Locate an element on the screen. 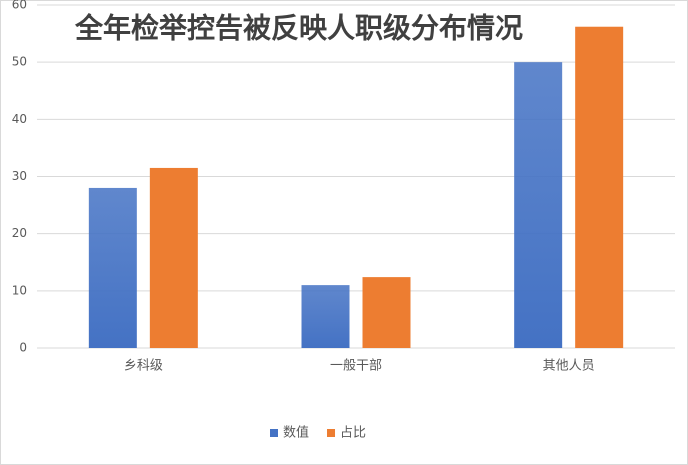 Image resolution: width=688 pixels, height=465 pixels. y-tick-label: 50 is located at coordinates (19, 62).